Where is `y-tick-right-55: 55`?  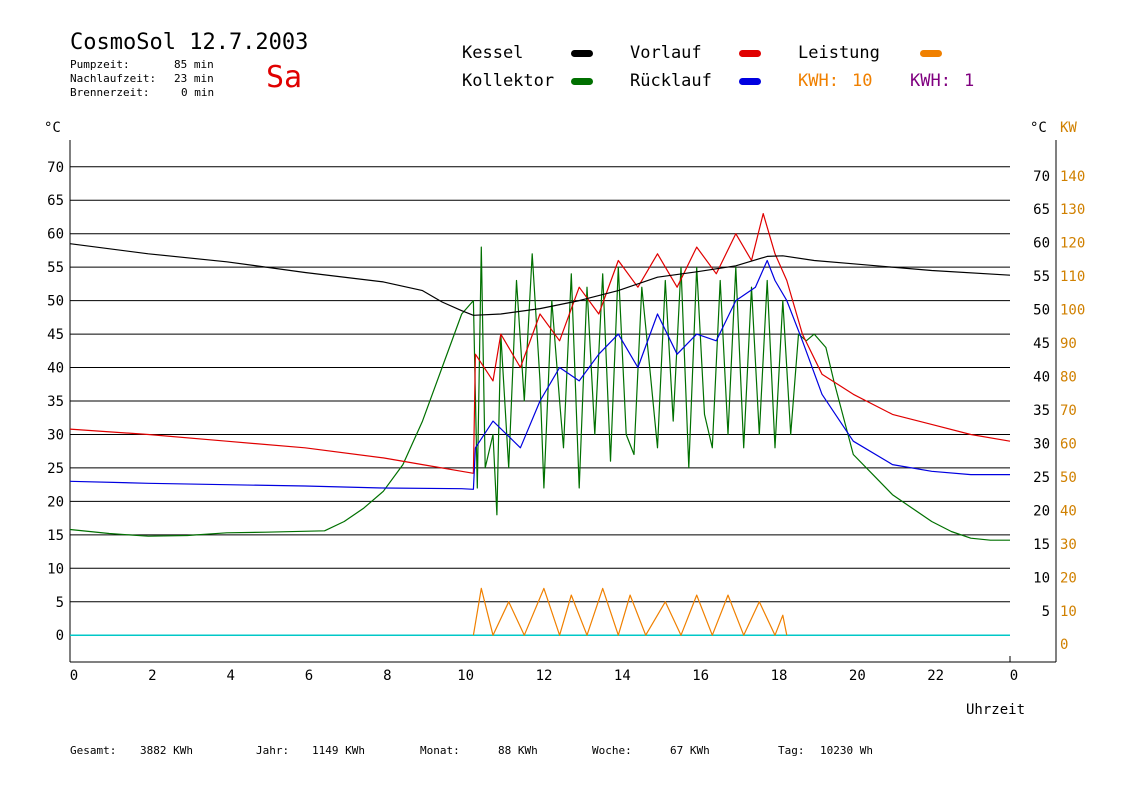
y-tick-right-55: 55 is located at coordinates (1041, 277).